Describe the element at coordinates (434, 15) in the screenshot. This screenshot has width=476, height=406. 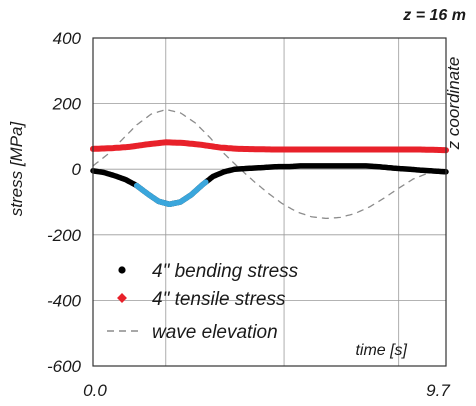
I see `chart-title: z = 16 m` at that location.